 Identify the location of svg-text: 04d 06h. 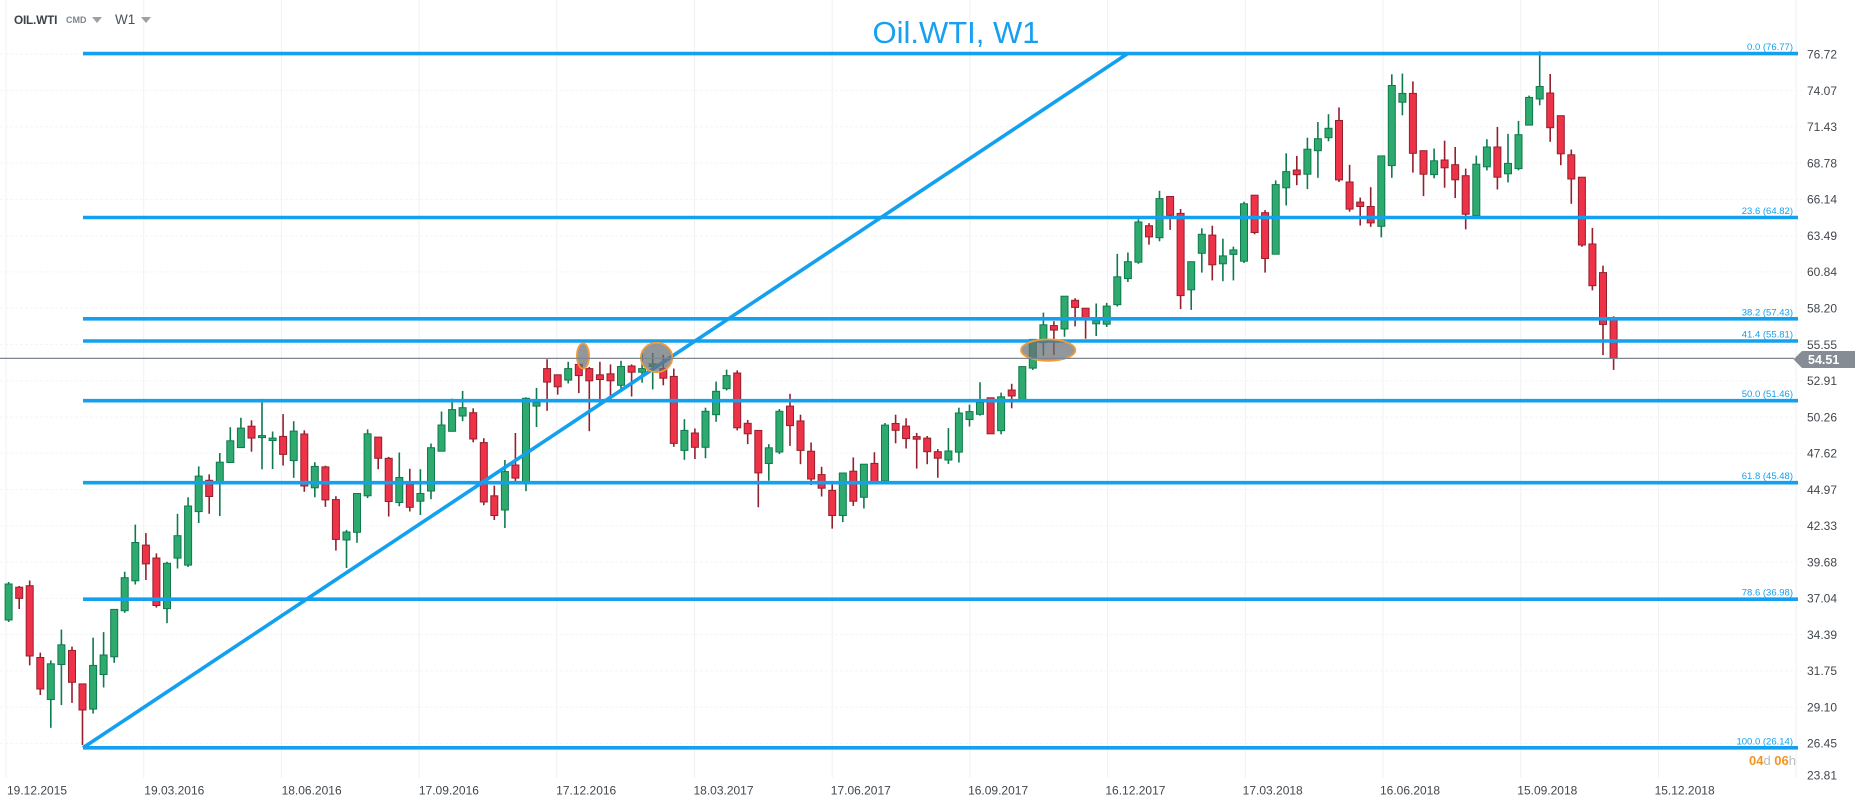
(1772, 760).